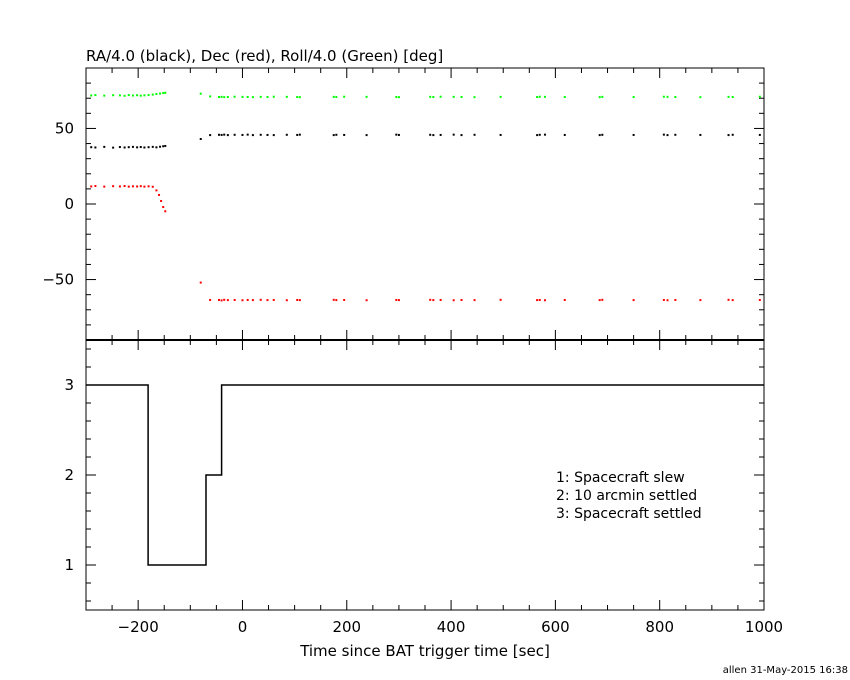 The height and width of the screenshot is (680, 850). What do you see at coordinates (620, 478) in the screenshot?
I see `legend-annotation-1: 1: Spacecraft slew` at bounding box center [620, 478].